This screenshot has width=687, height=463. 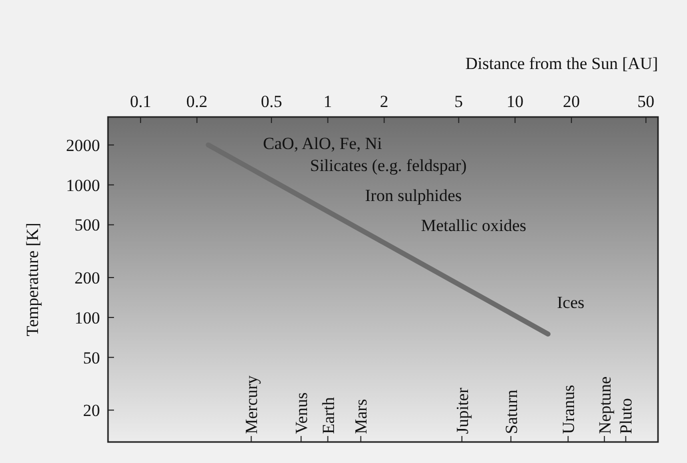 What do you see at coordinates (87, 278) in the screenshot?
I see `y-tick-label: 200` at bounding box center [87, 278].